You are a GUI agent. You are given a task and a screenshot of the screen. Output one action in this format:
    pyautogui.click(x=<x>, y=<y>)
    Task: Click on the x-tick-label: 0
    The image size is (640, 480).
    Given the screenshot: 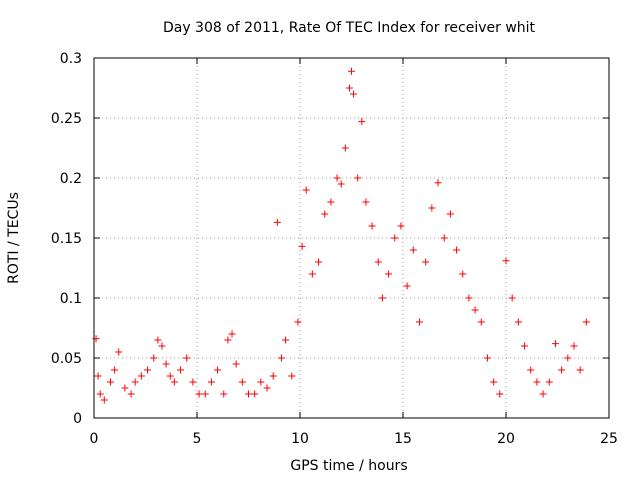 What is the action you would take?
    pyautogui.click(x=94, y=439)
    